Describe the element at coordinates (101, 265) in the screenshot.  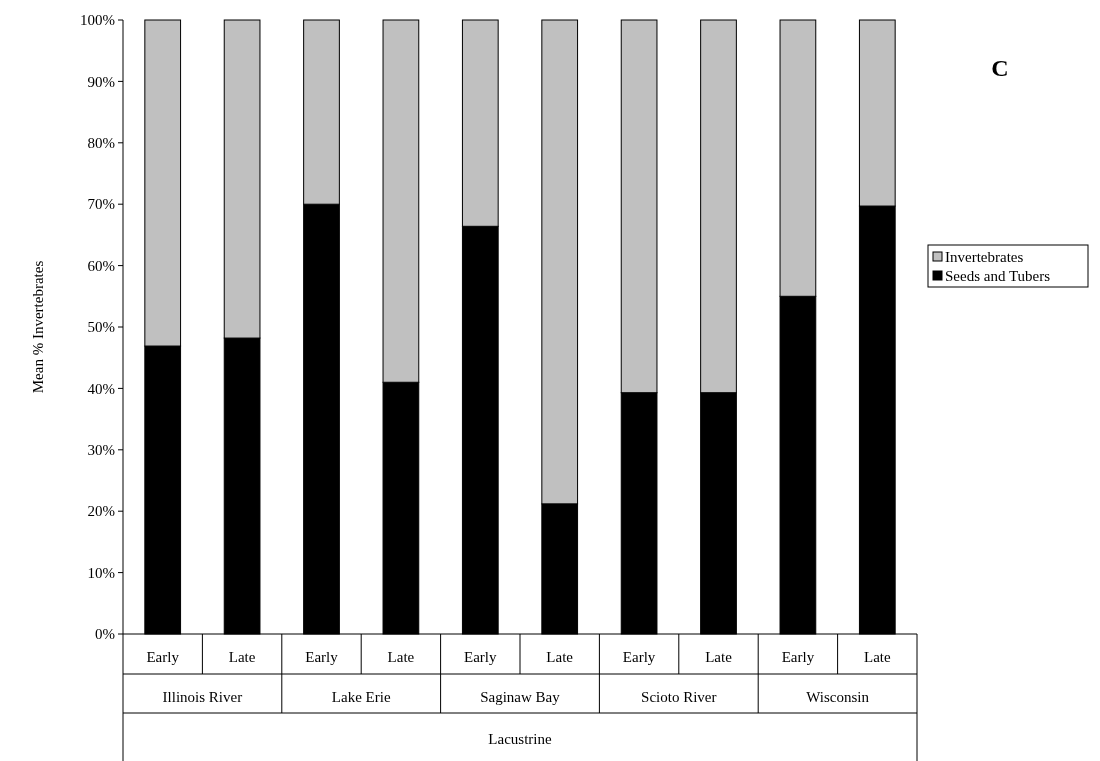
I see `y-tick-label: 60%` at that location.